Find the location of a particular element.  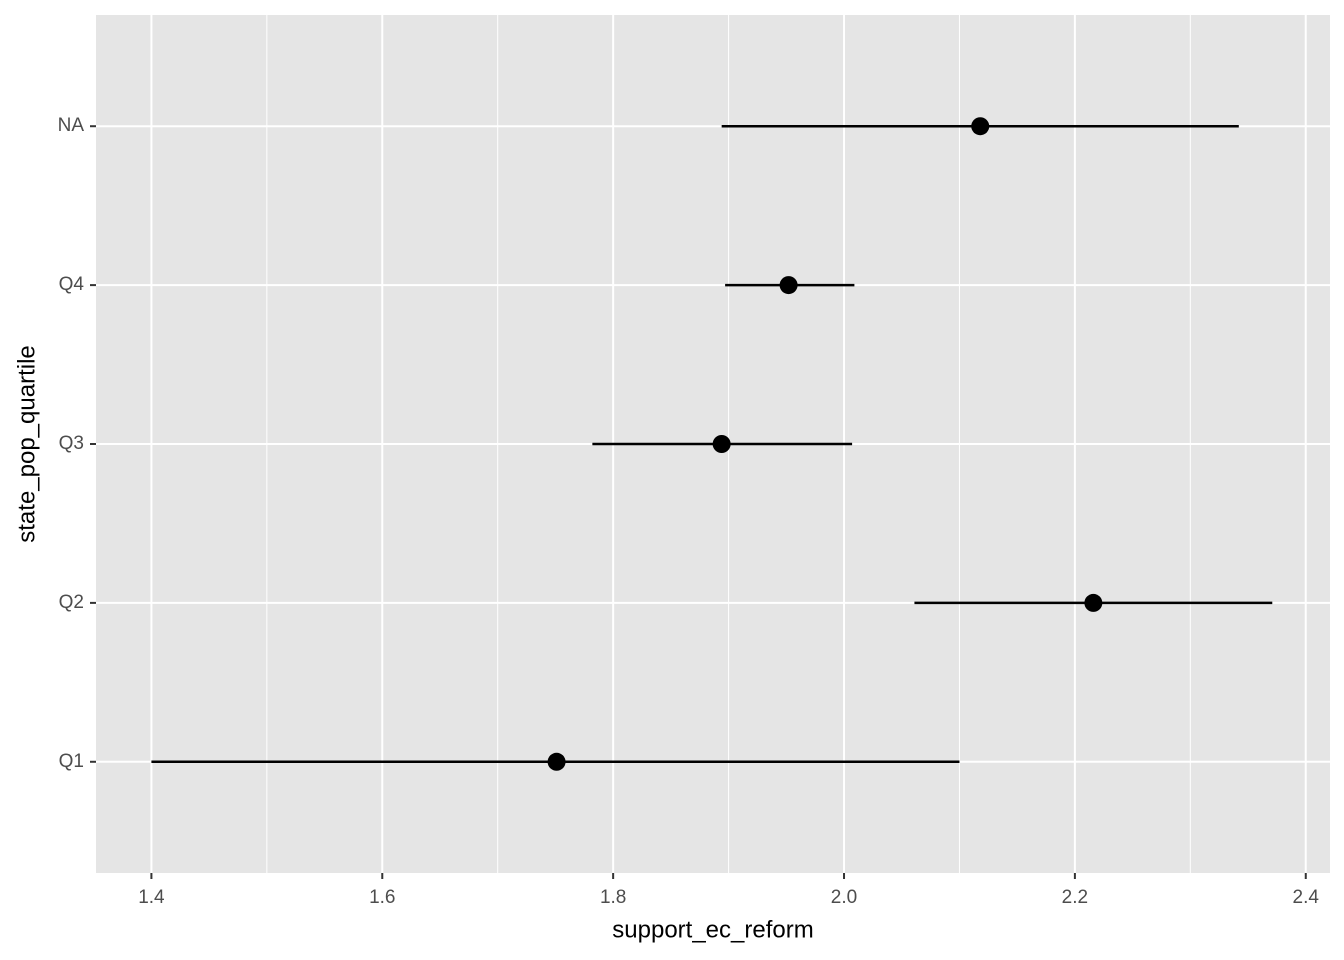

y-tick-label: NA is located at coordinates (71, 125).